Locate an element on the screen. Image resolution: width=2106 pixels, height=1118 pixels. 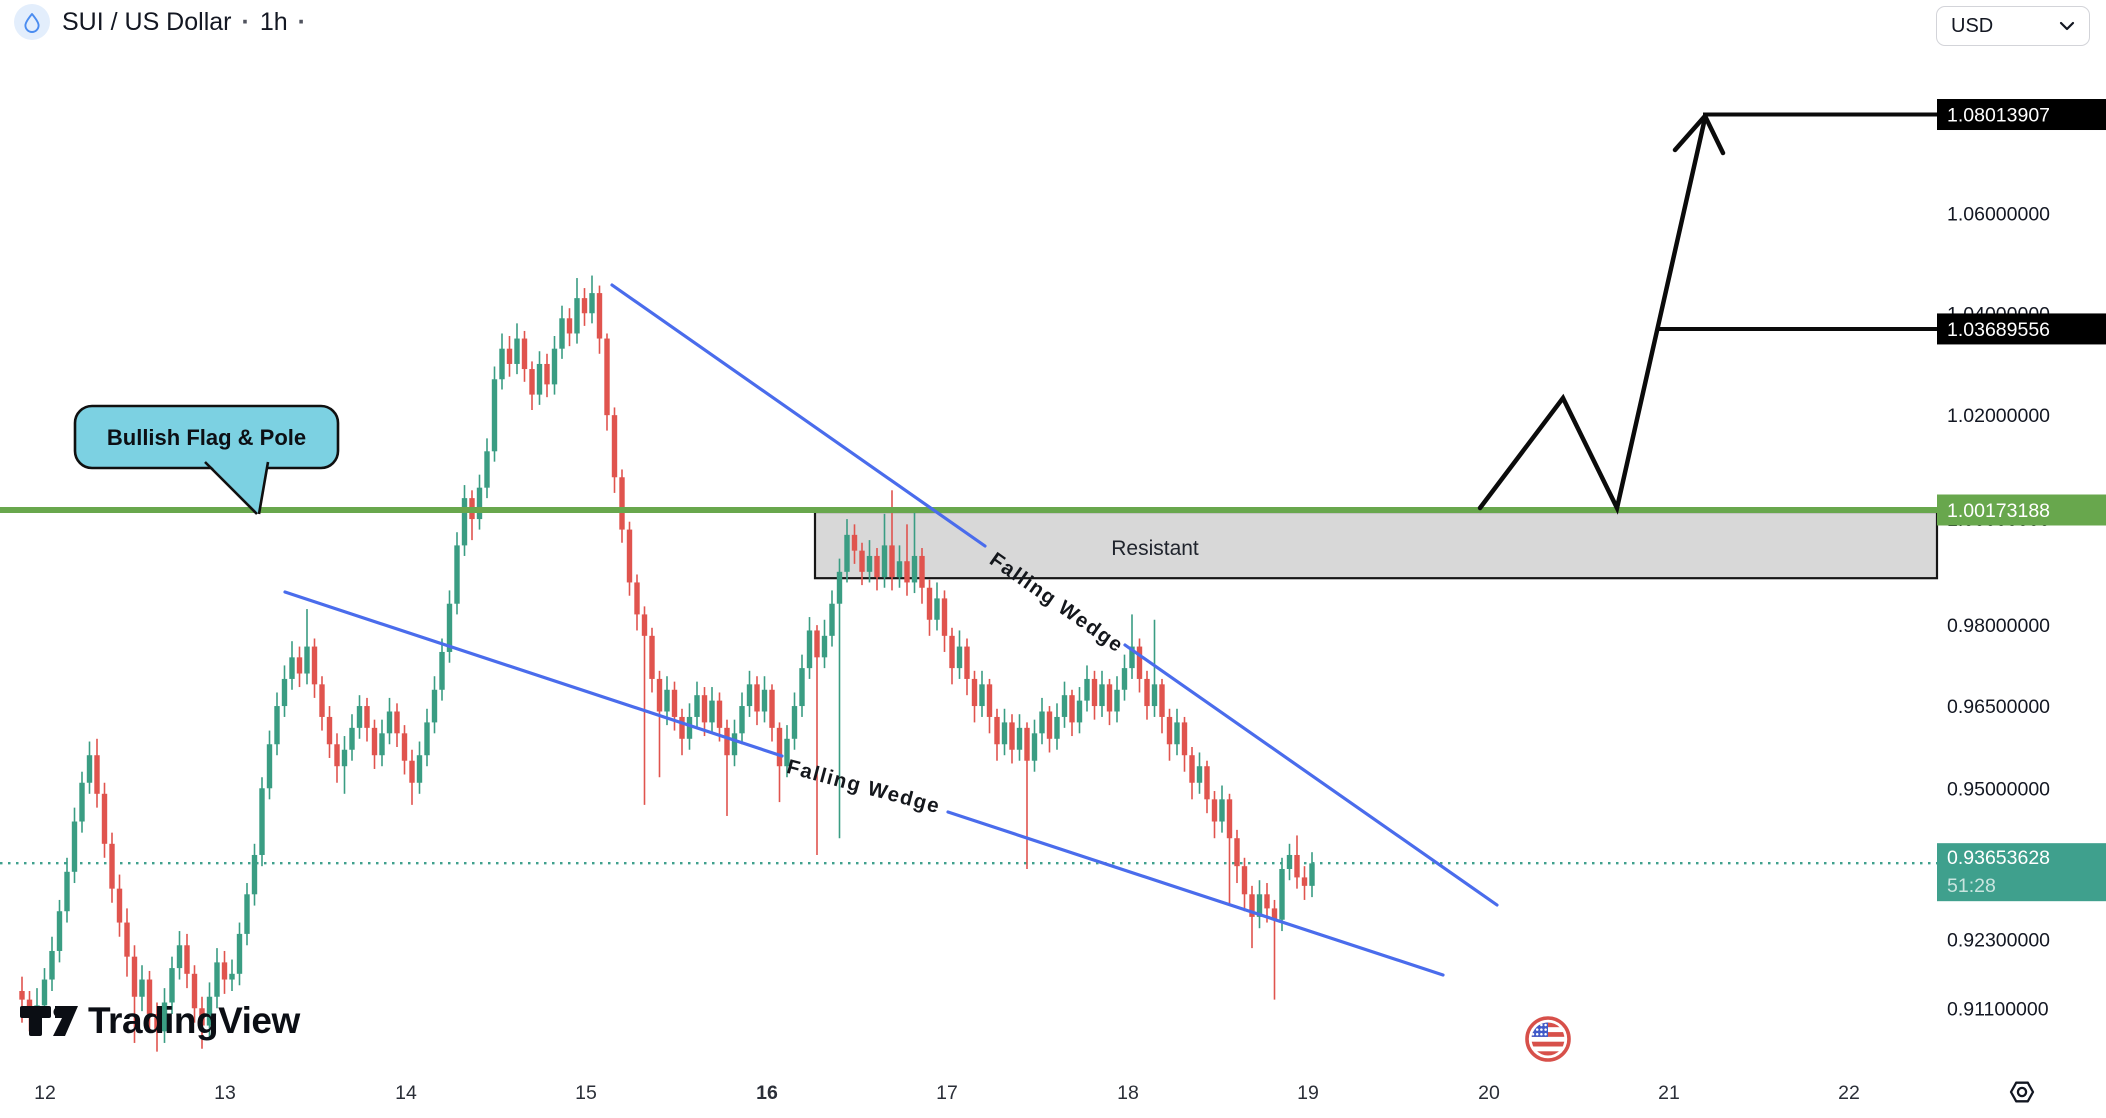
currency-value: USD is located at coordinates (1972, 25).